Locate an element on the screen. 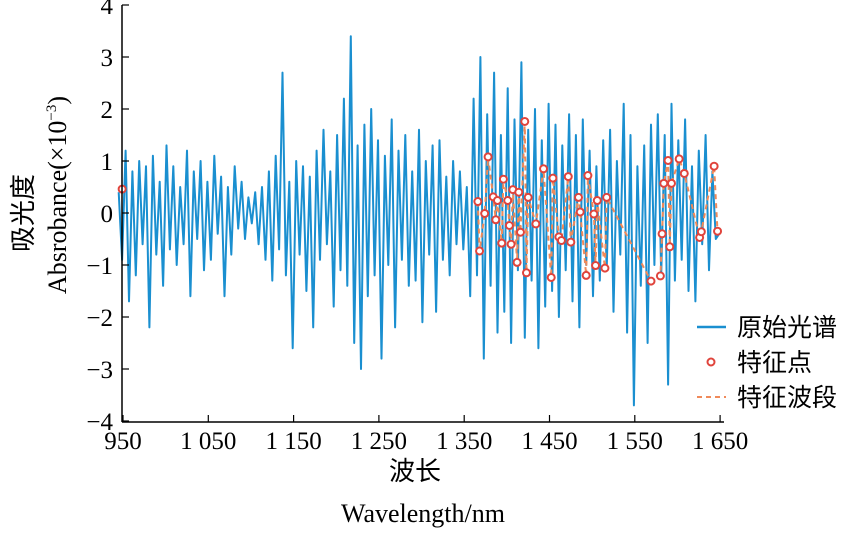 This screenshot has height=534, width=863. y-tick-label: 1 is located at coordinates (107, 162).